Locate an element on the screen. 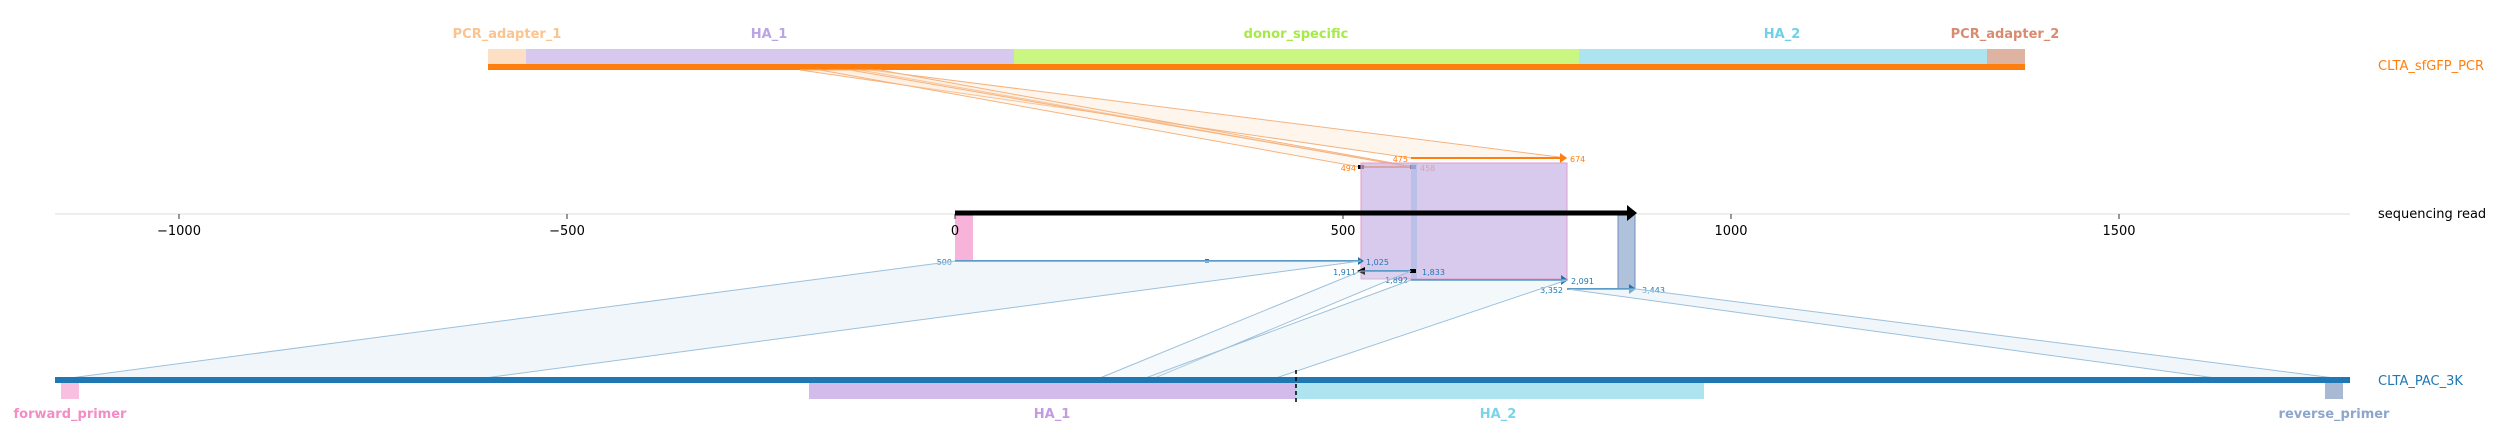 This screenshot has width=2504, height=448. feature-label-ha-1-bottom: HA_1 is located at coordinates (1052, 414).